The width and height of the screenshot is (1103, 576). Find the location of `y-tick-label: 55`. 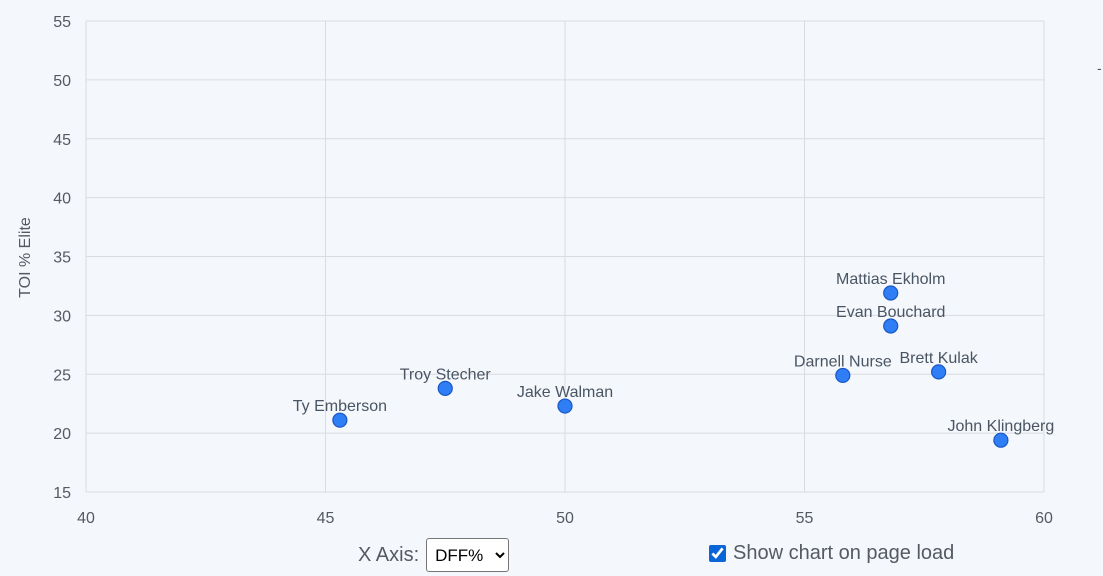

y-tick-label: 55 is located at coordinates (62, 22).